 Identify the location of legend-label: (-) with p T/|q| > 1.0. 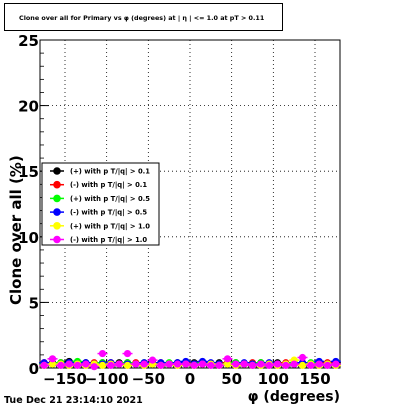
(108, 240).